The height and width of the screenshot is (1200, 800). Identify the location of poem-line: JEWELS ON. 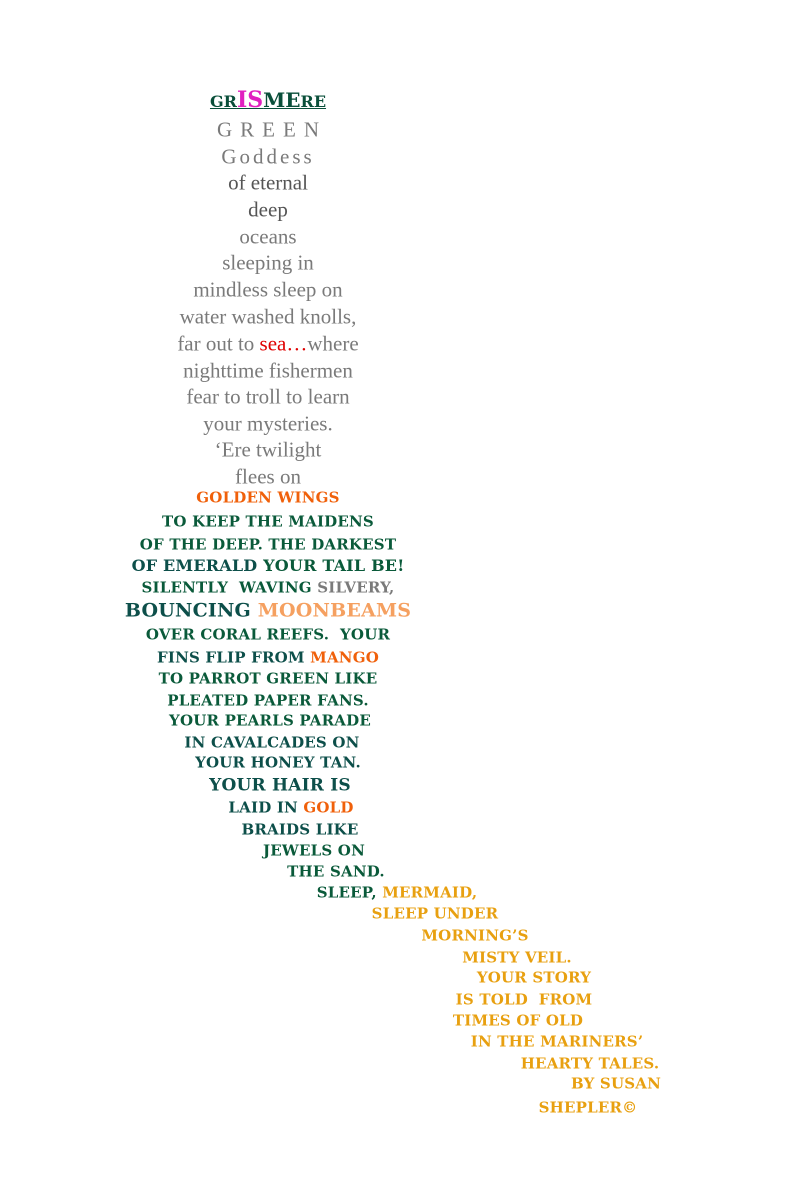
(314, 850).